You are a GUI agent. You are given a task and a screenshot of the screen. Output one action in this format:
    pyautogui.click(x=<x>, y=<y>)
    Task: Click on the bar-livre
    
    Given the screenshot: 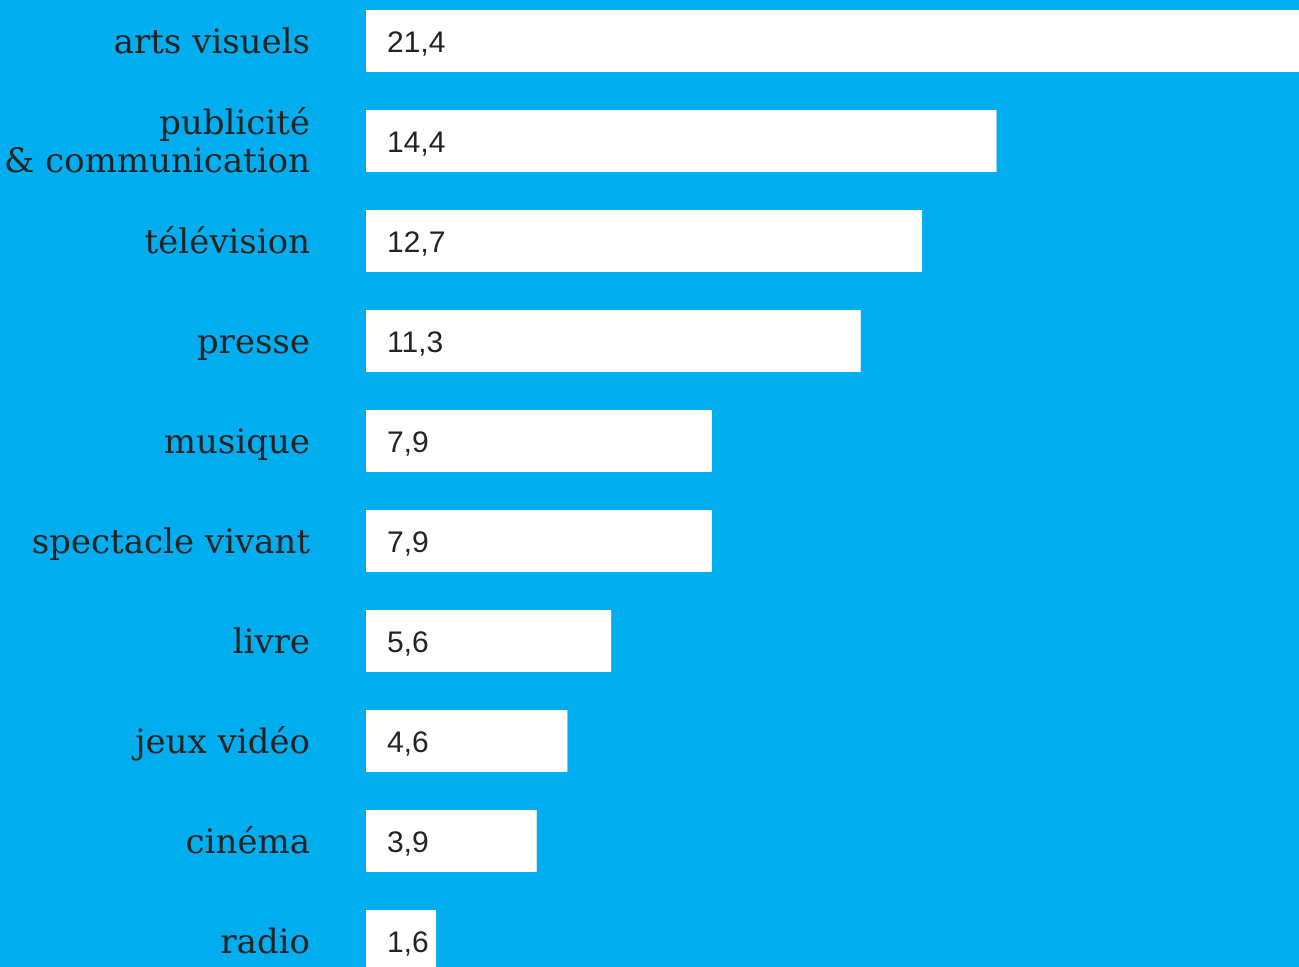 What is the action you would take?
    pyautogui.click(x=489, y=641)
    